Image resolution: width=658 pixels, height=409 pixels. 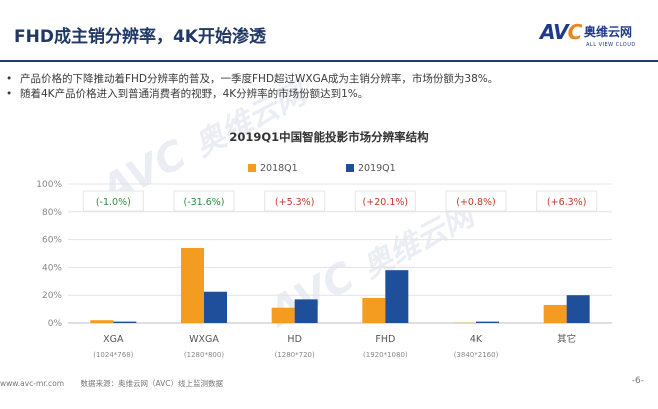 I want to click on page-number: -6-, so click(x=637, y=381).